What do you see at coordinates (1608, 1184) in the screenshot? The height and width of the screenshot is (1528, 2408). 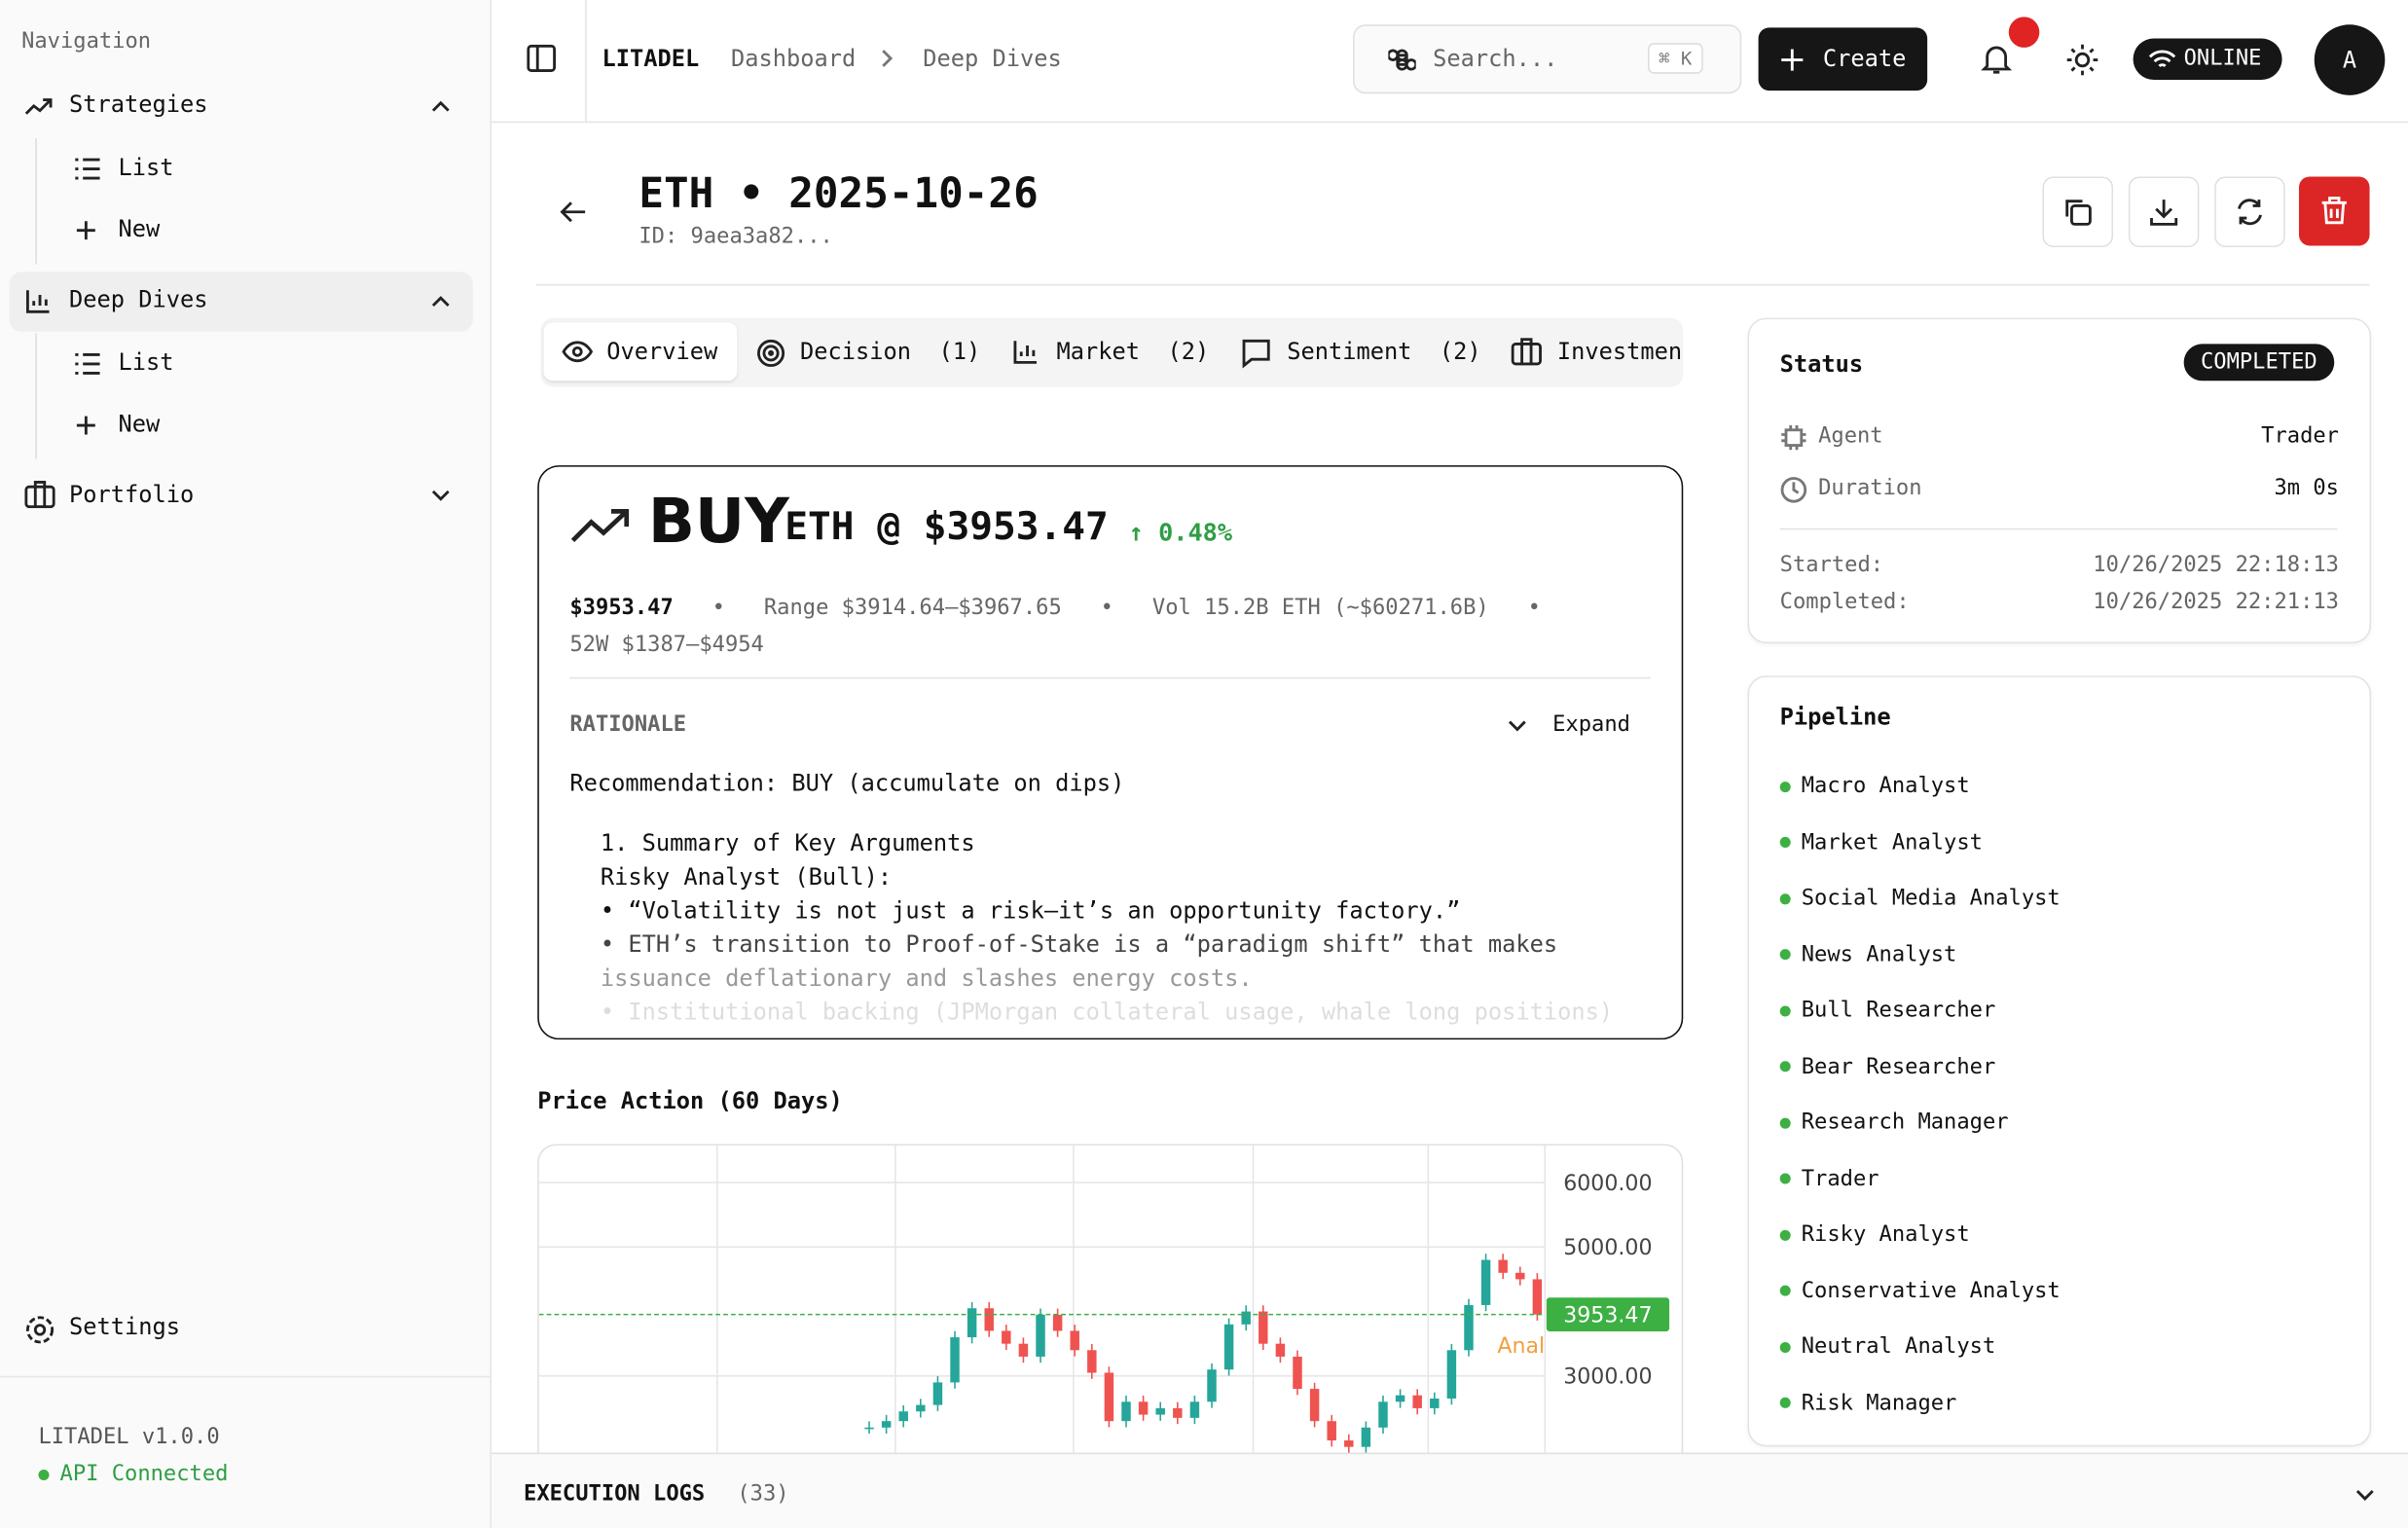 I see `y-tick-label: 6000.00` at bounding box center [1608, 1184].